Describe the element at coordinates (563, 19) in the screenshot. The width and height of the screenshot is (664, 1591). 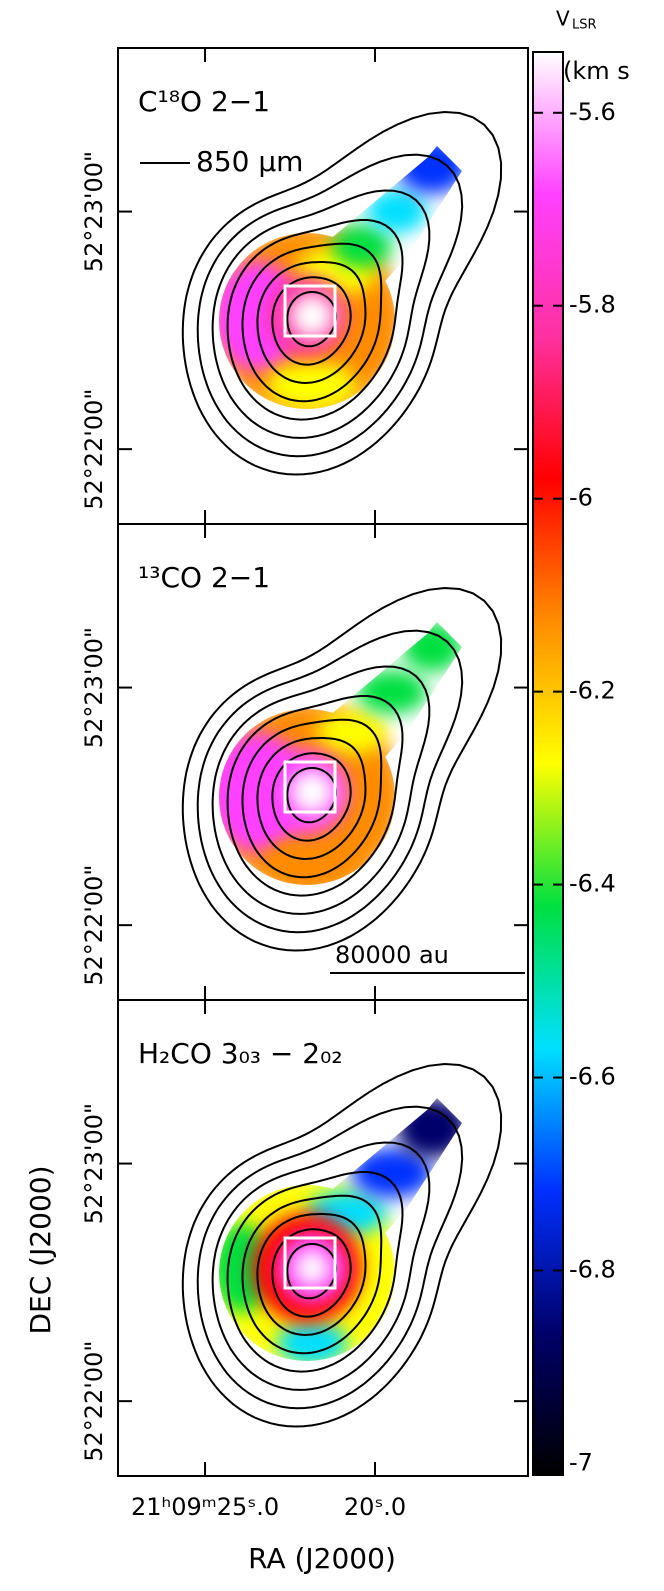
I see `colorbar-label: V` at that location.